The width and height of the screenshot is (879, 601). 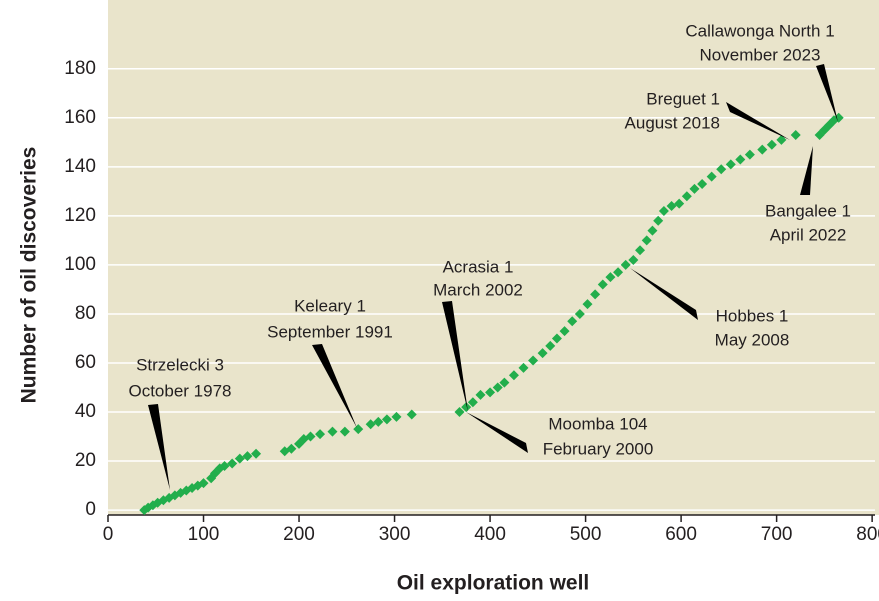 I want to click on y-tick-label: 80, so click(x=85, y=313).